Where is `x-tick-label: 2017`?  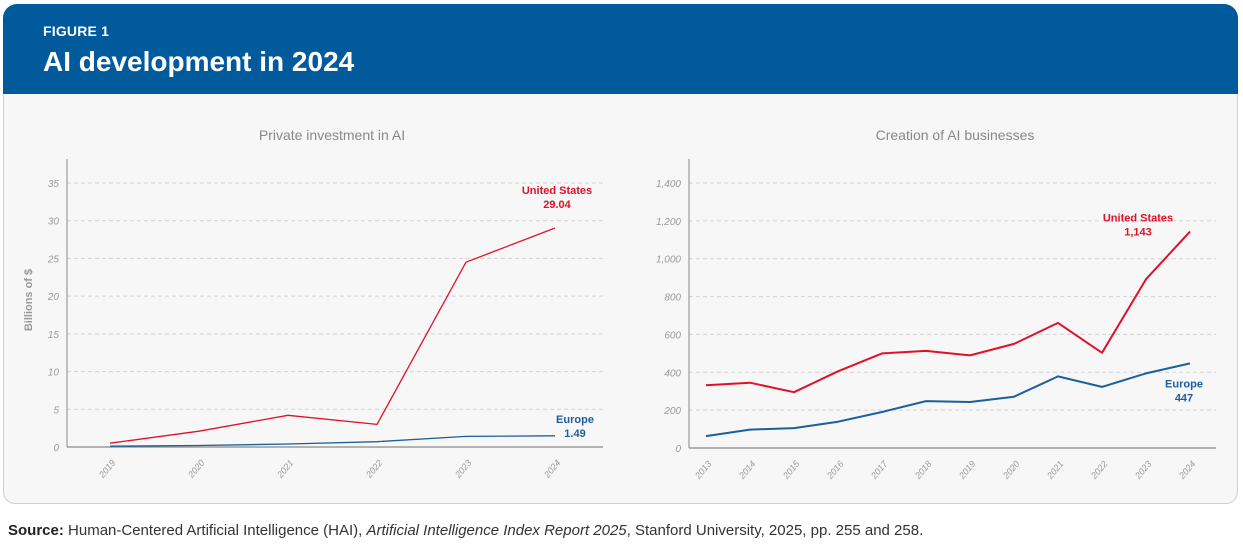
x-tick-label: 2017 is located at coordinates (879, 469).